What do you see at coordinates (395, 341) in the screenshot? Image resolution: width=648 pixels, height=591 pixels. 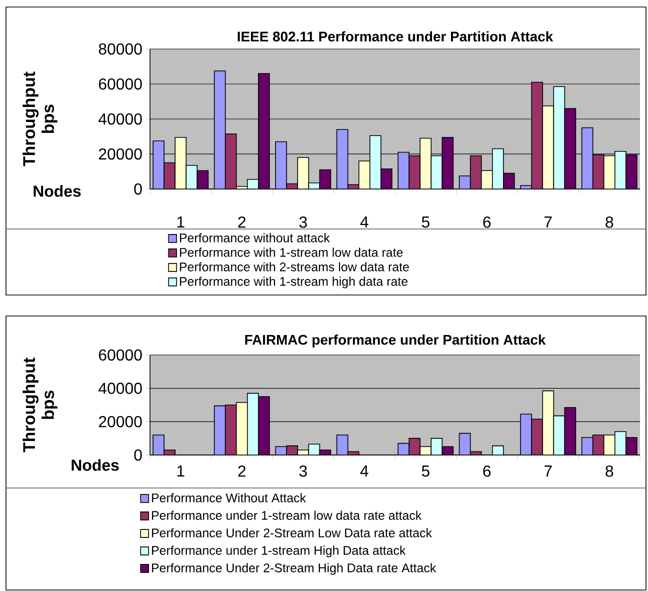 I see `chart-title: FAIRMAC performance under Partition Attack` at bounding box center [395, 341].